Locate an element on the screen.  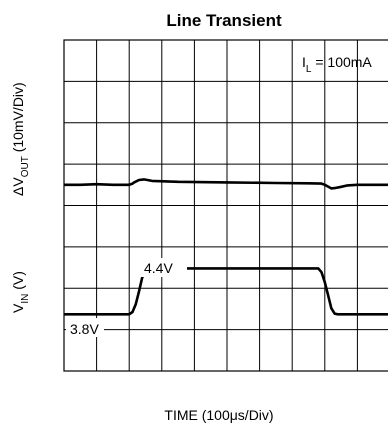
vin-trace is located at coordinates (226, 291).